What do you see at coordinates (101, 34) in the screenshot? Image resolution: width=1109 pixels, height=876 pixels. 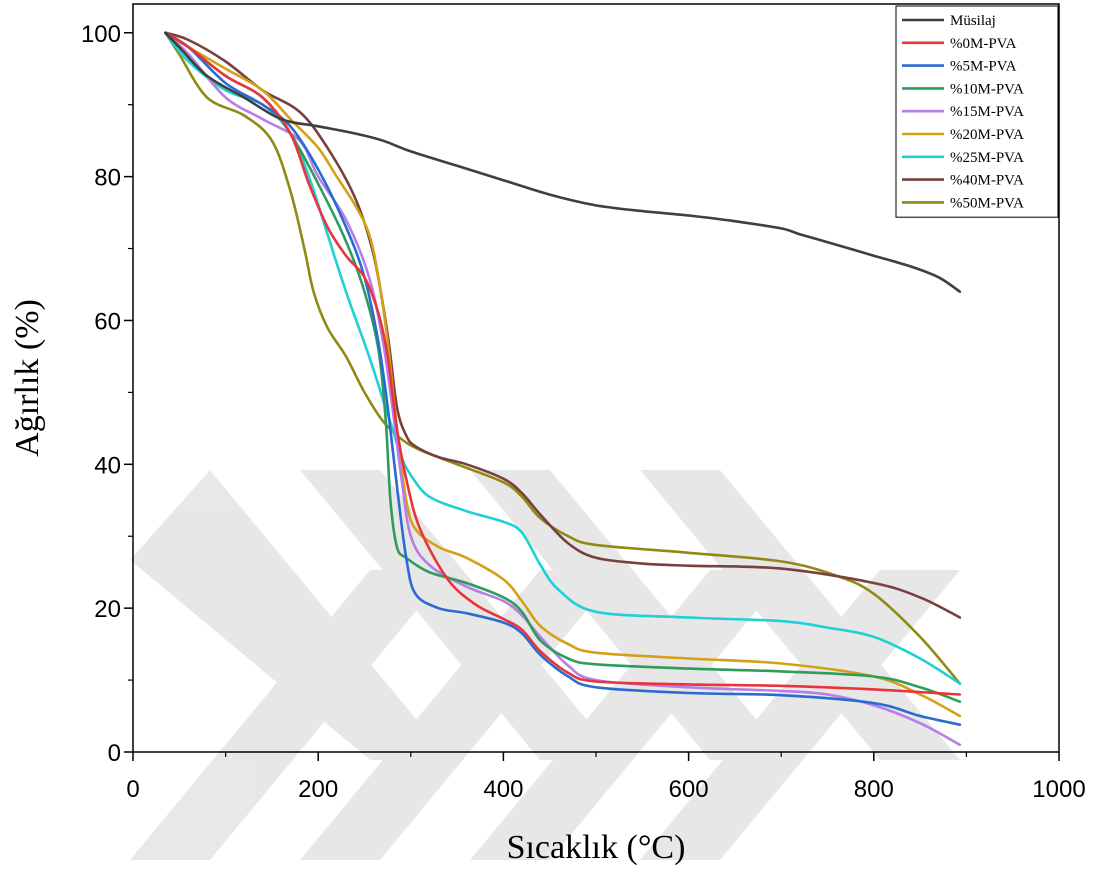 I see `y-tick-label: 100` at bounding box center [101, 34].